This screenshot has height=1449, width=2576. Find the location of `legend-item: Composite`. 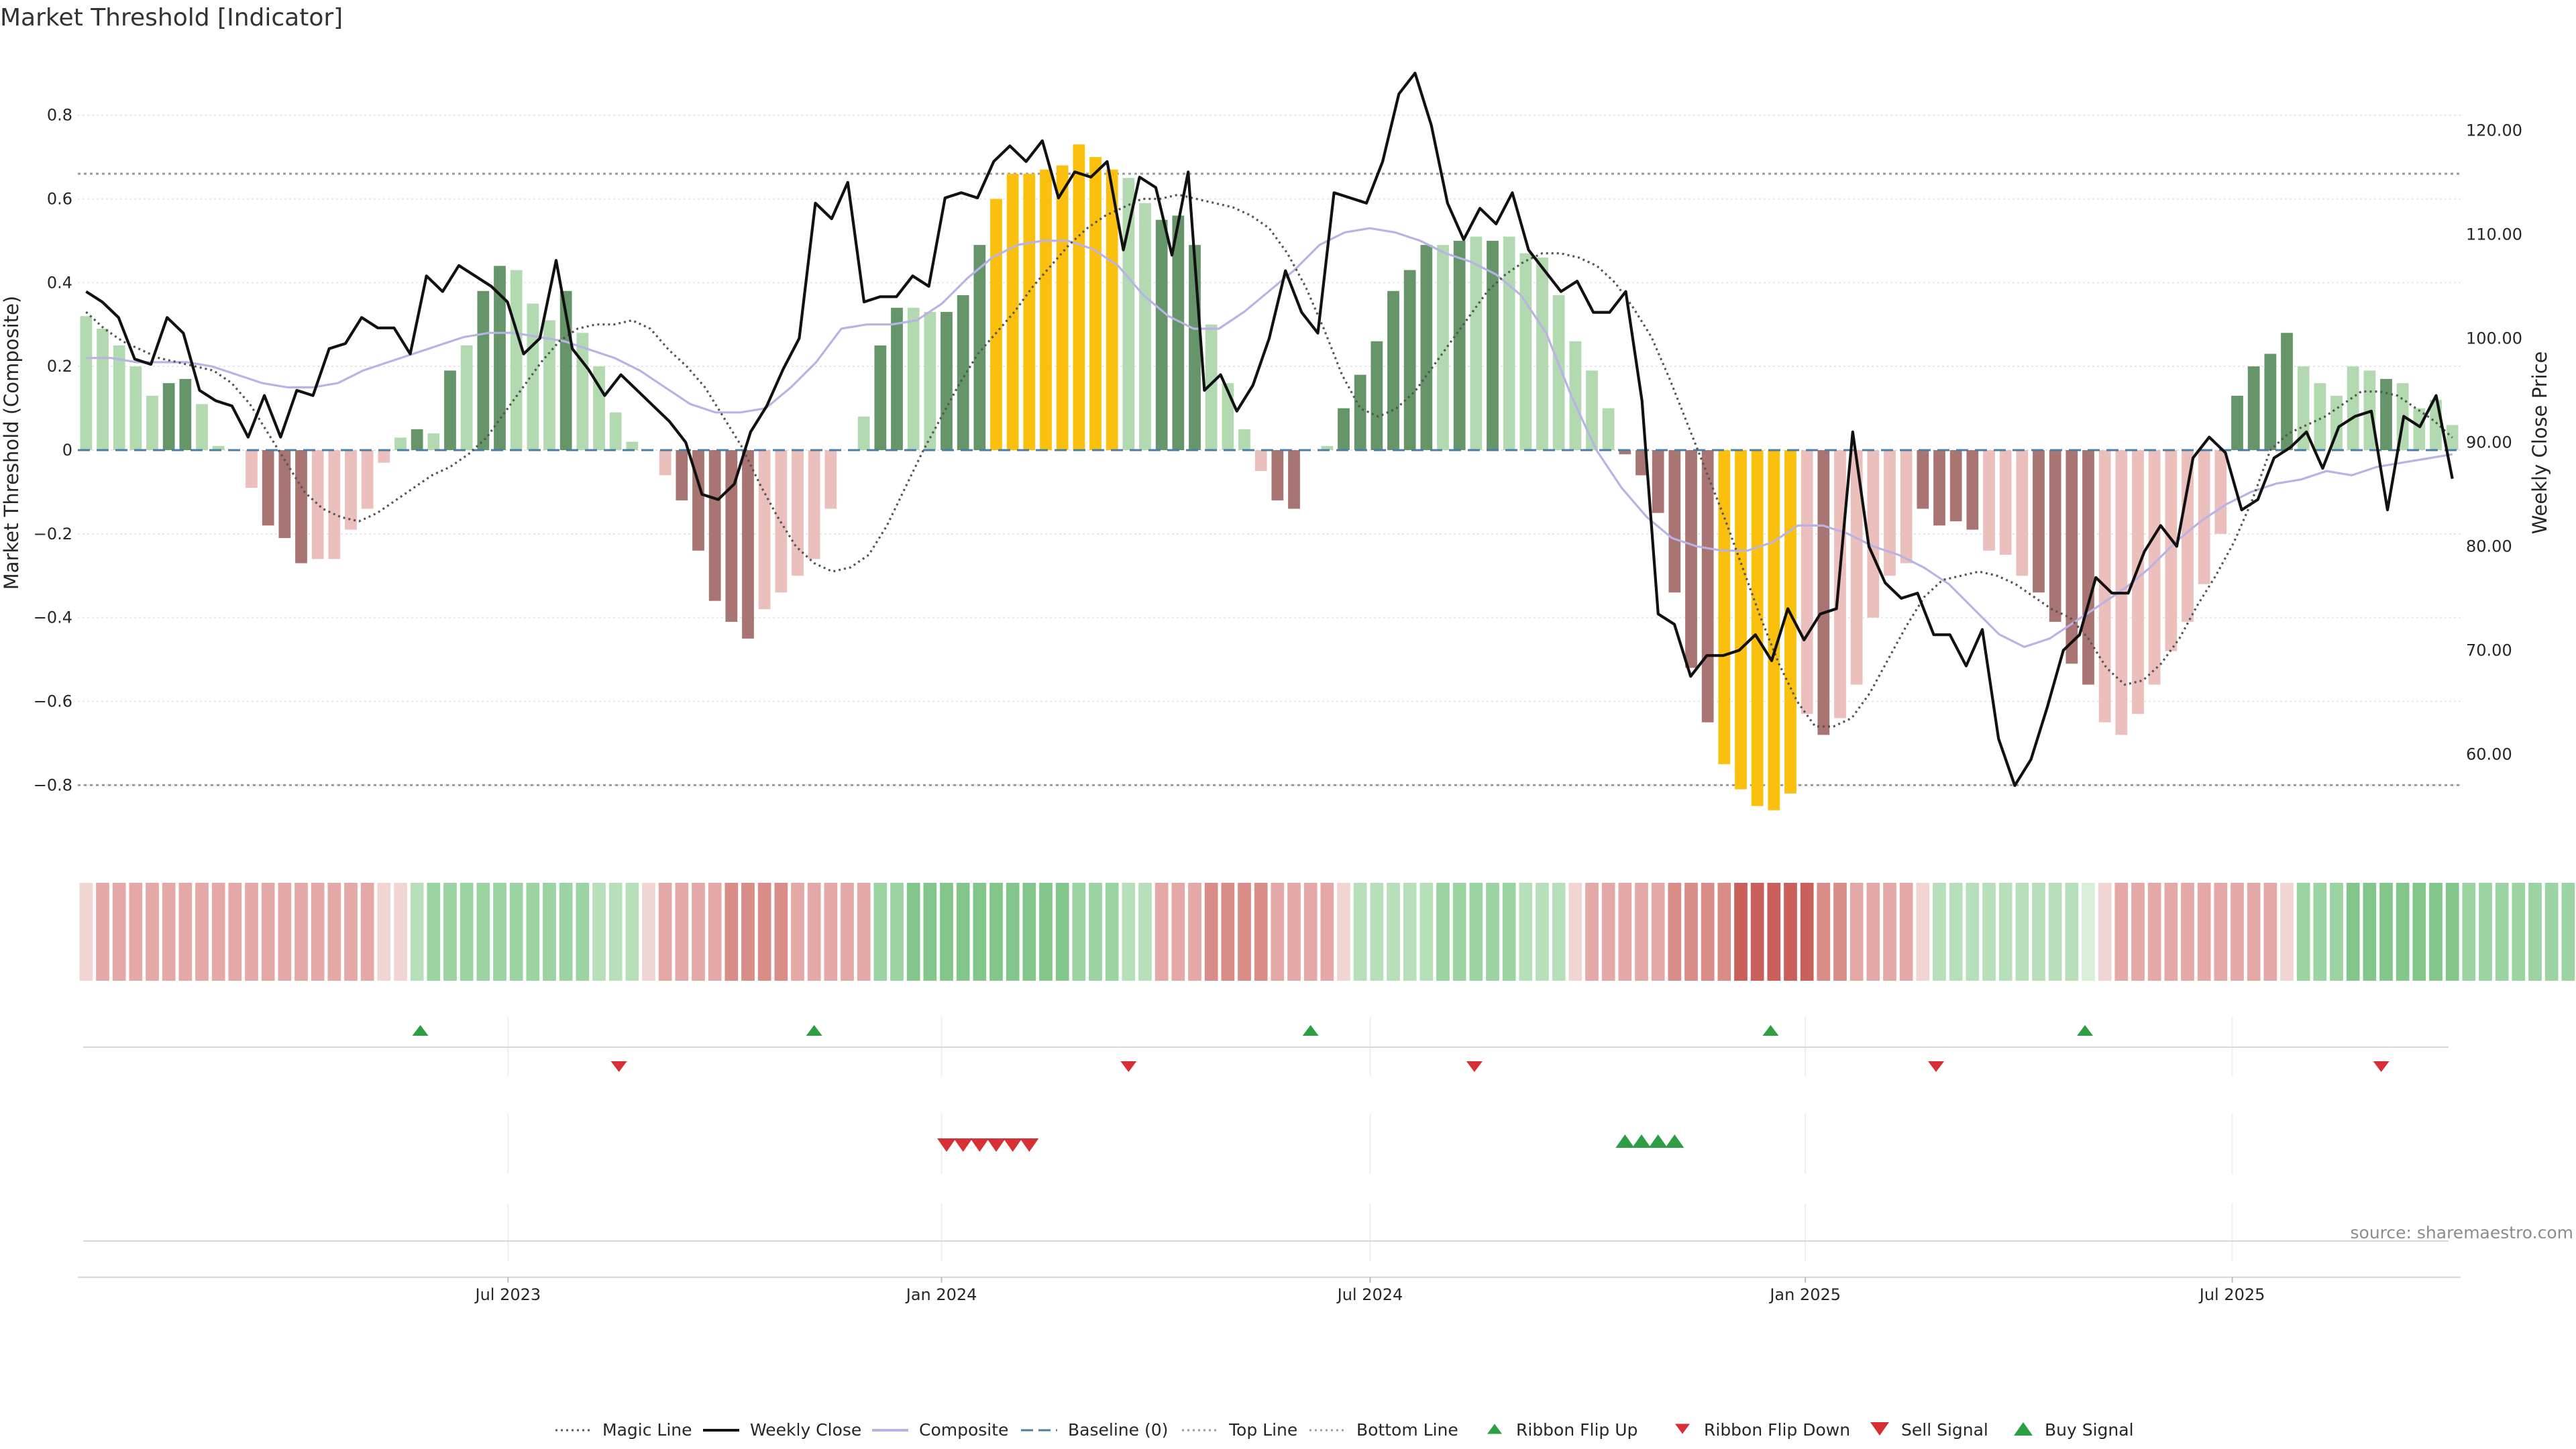

legend-item: Composite is located at coordinates (940, 1430).